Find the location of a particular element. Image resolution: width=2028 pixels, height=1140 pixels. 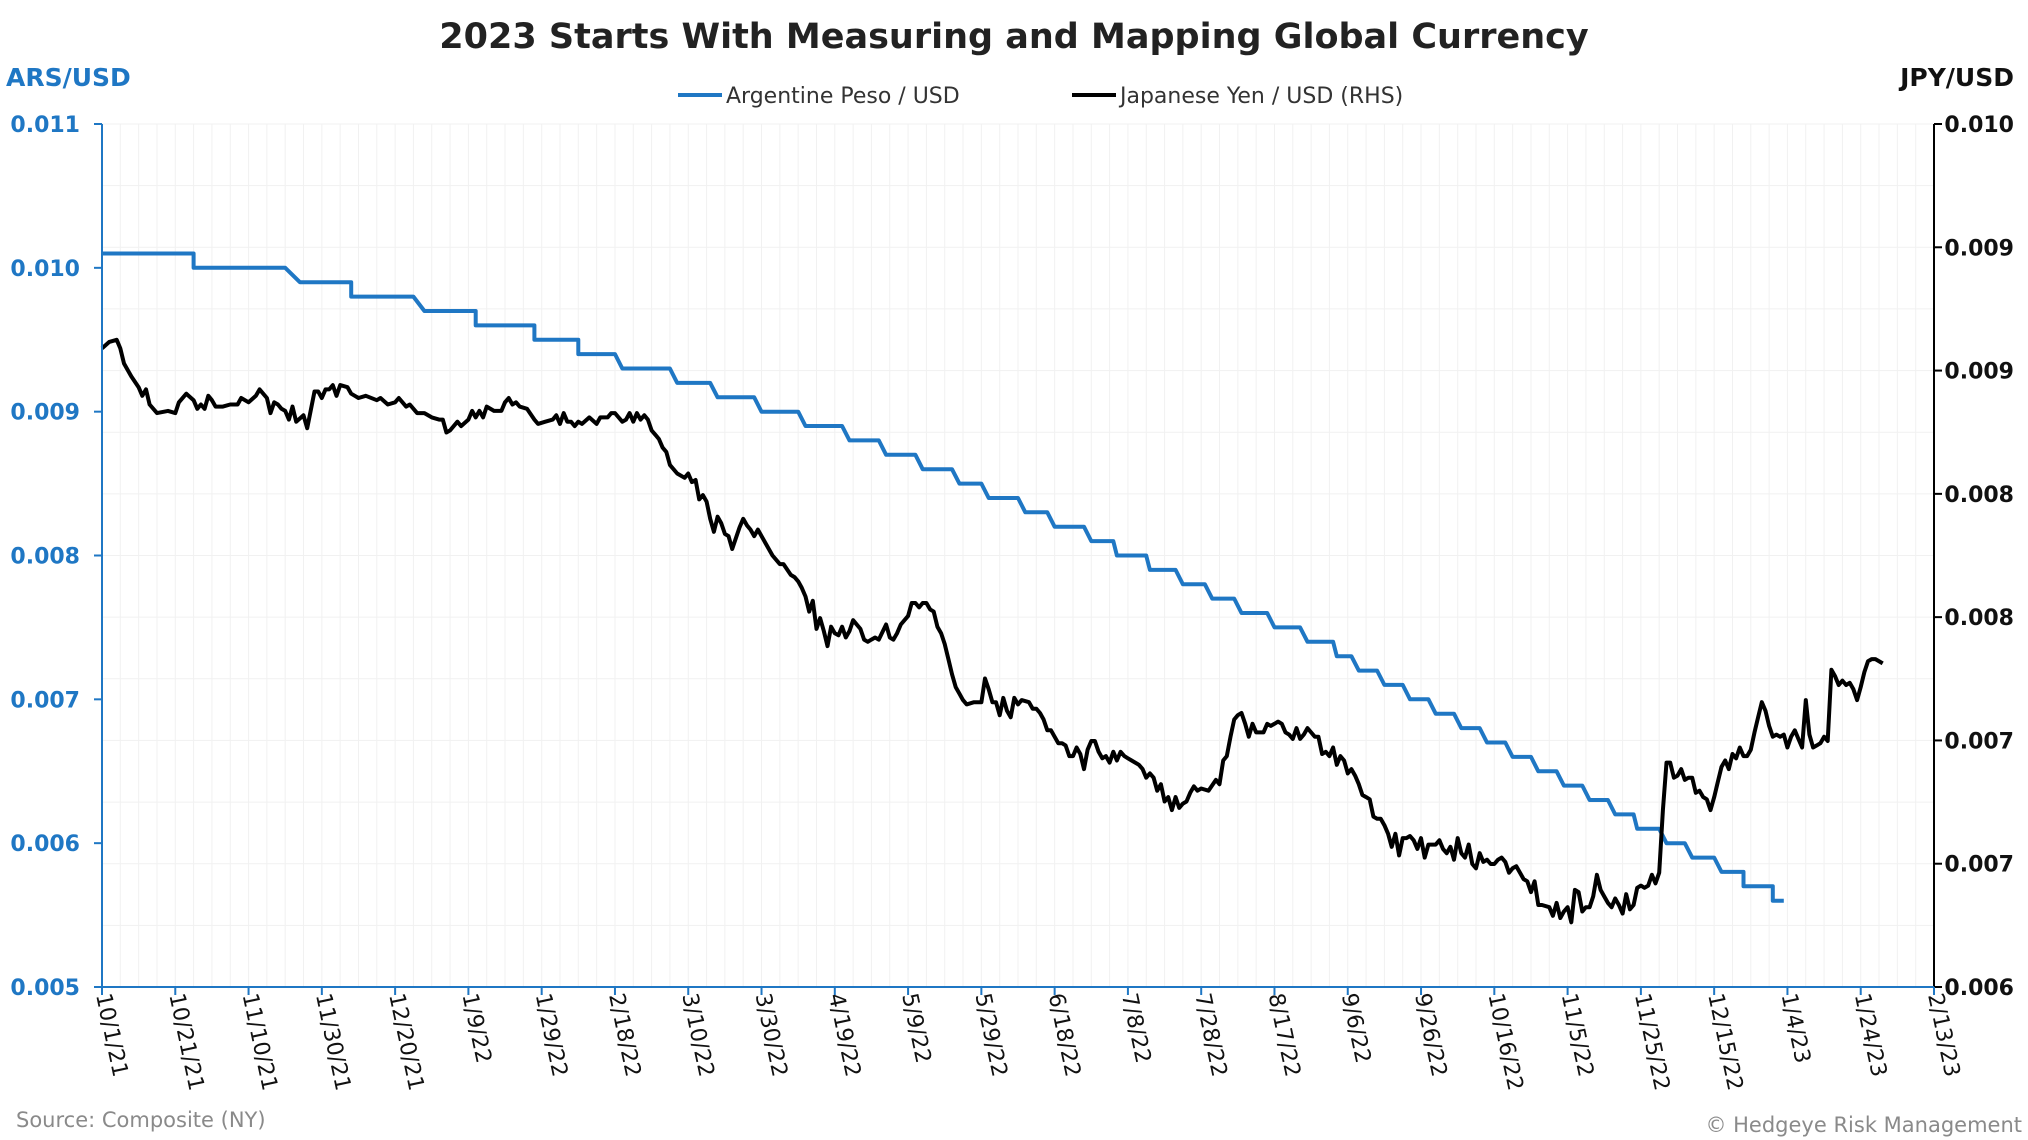

x-tick-label: 11/30/21 is located at coordinates (332, 1042).